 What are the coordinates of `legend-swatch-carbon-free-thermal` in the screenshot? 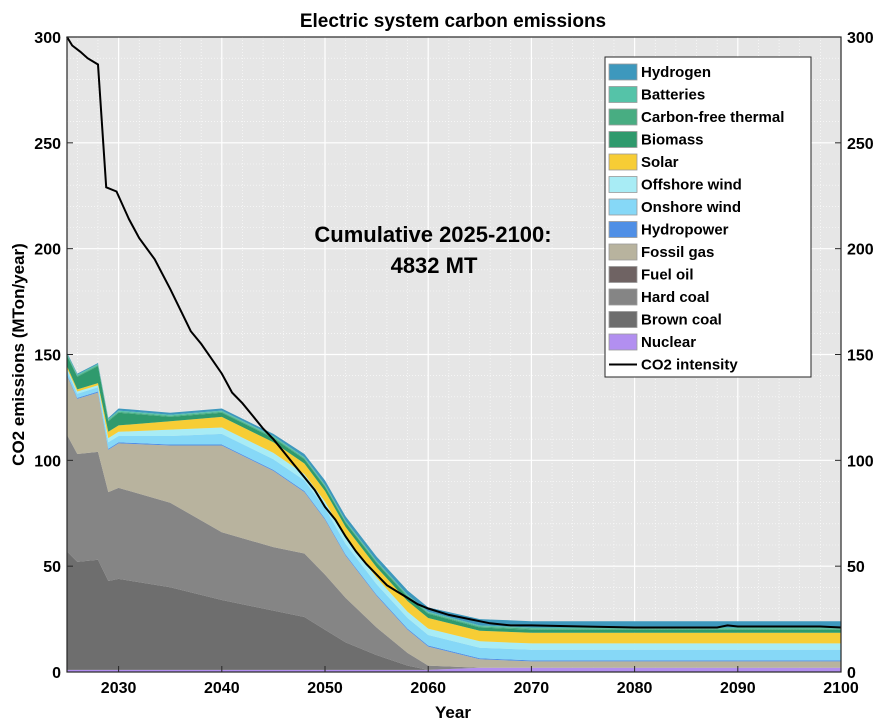 It's located at (623, 117).